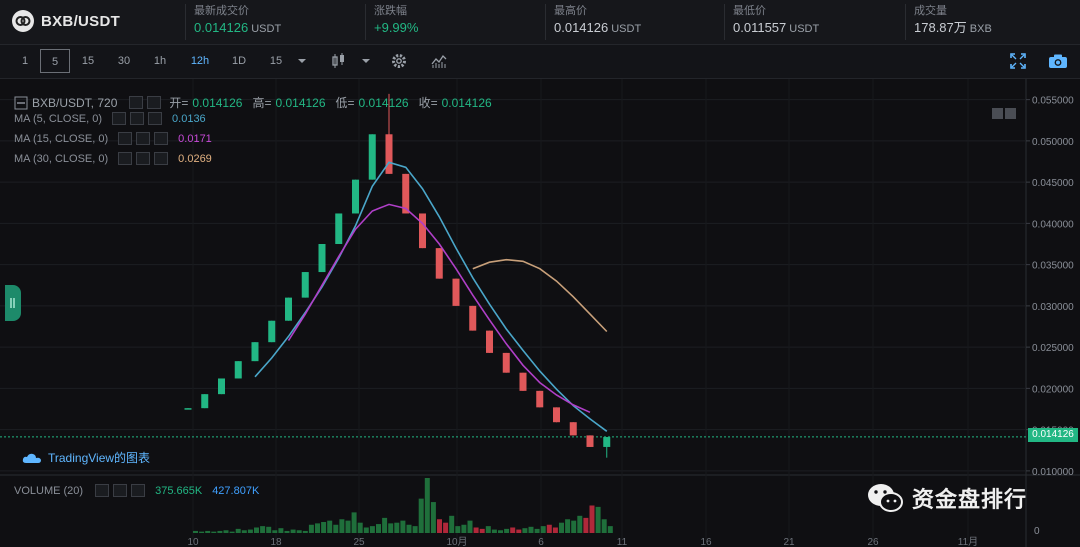 This screenshot has width=1080, height=547. What do you see at coordinates (953, 27) in the screenshot?
I see `stat-value: 178.87万 BXB` at bounding box center [953, 27].